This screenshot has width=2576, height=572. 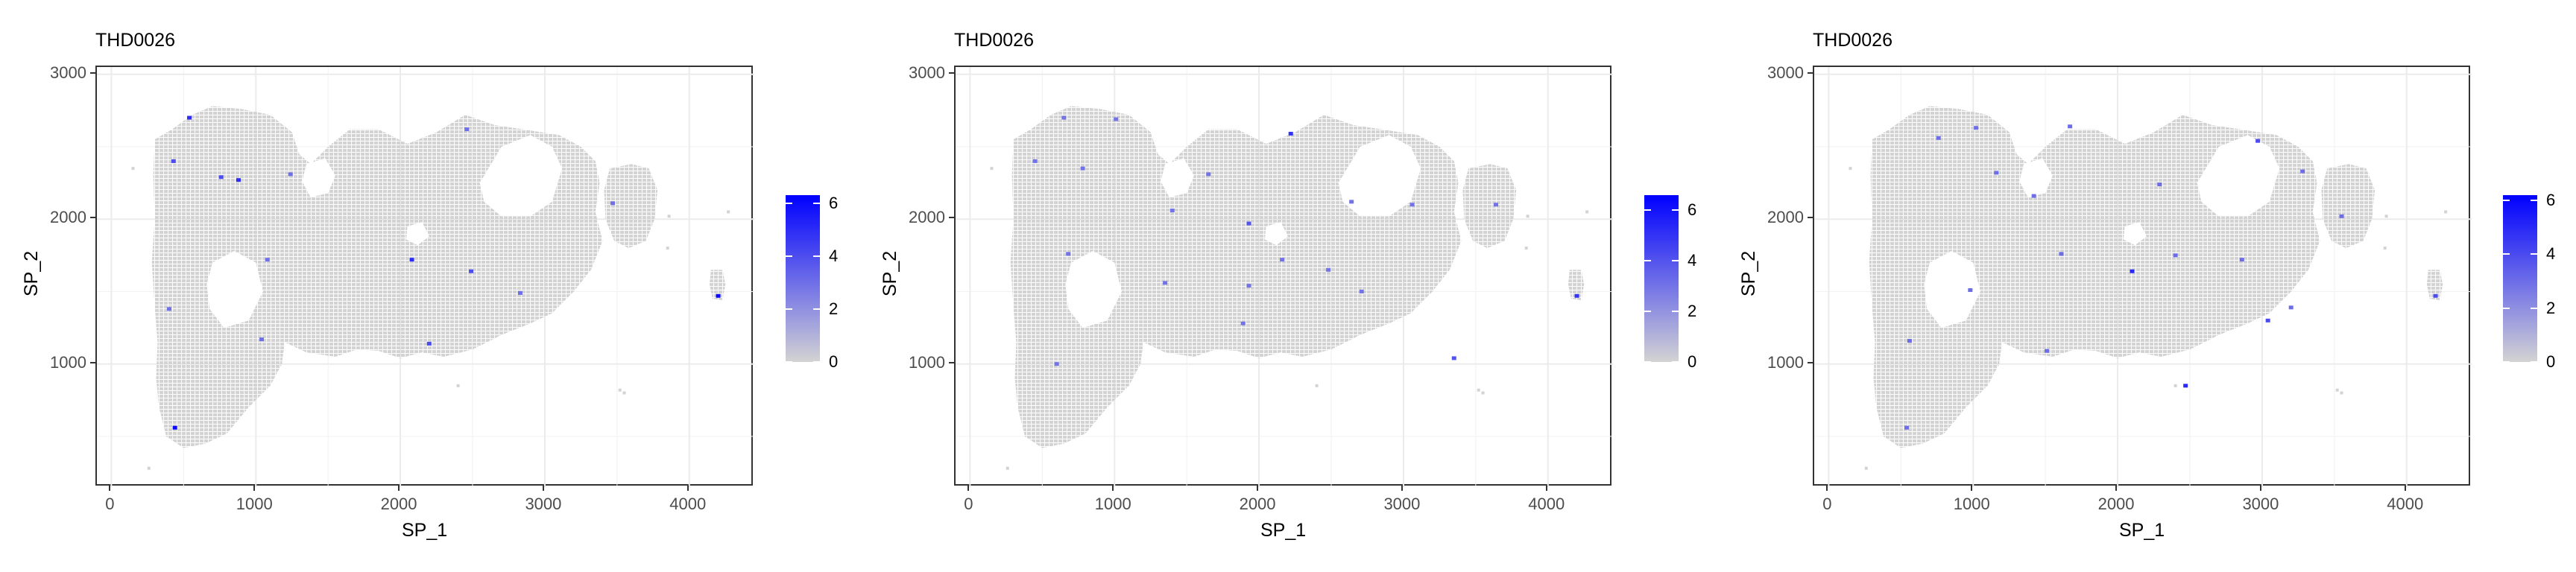 What do you see at coordinates (398, 504) in the screenshot?
I see `x-tick-label: 2000` at bounding box center [398, 504].